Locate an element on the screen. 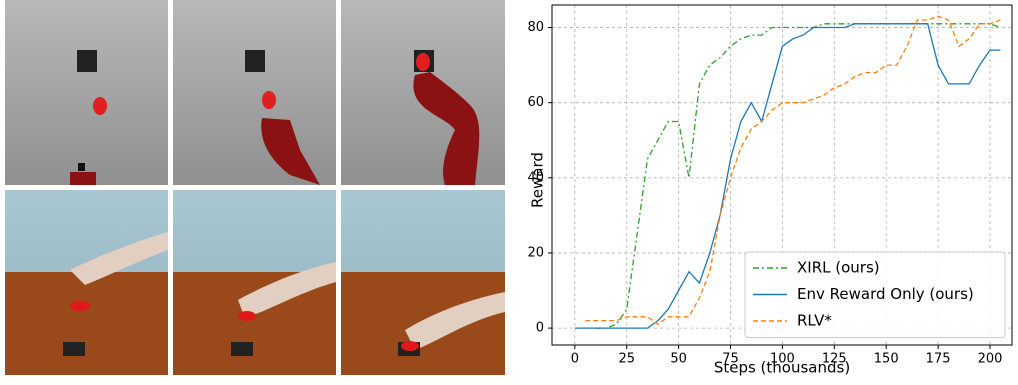 The height and width of the screenshot is (385, 1018). legend-box is located at coordinates (875, 294).